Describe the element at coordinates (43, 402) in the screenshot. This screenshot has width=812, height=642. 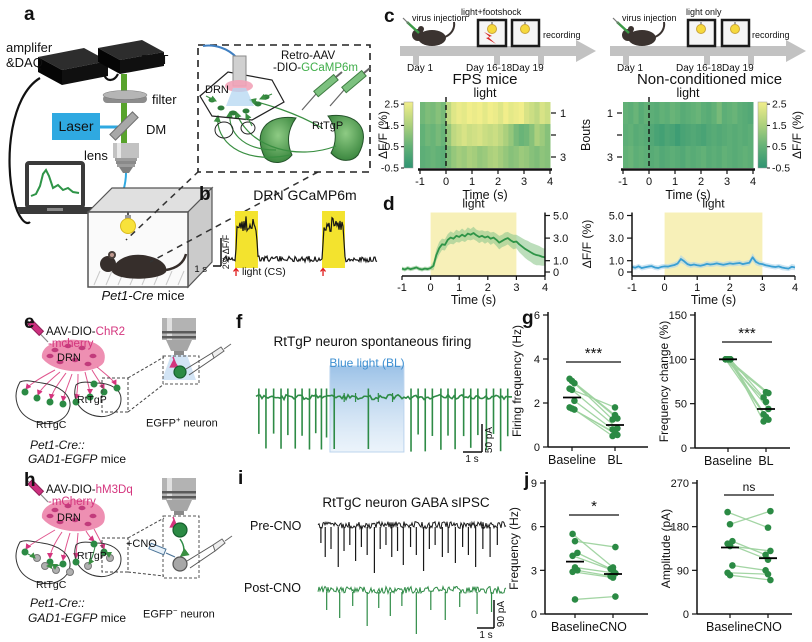
I see `rttgc-outline` at that location.